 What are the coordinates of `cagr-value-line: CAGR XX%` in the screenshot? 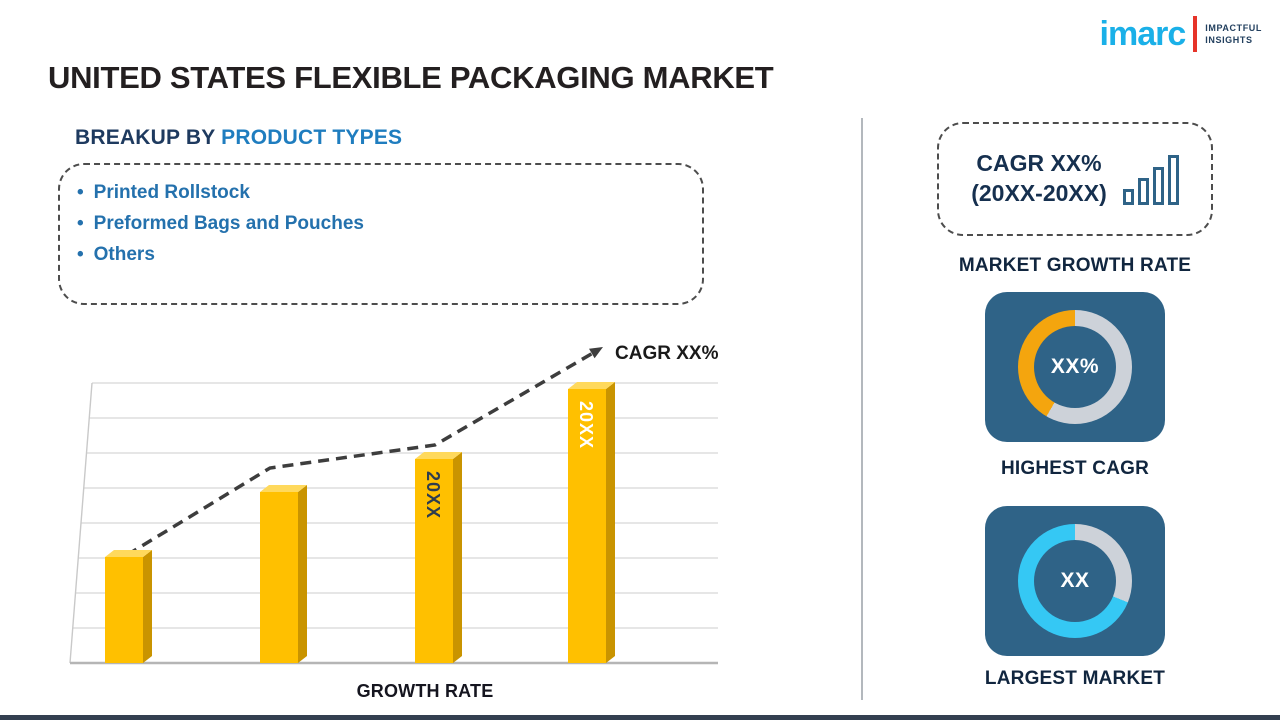 It's located at (1039, 163).